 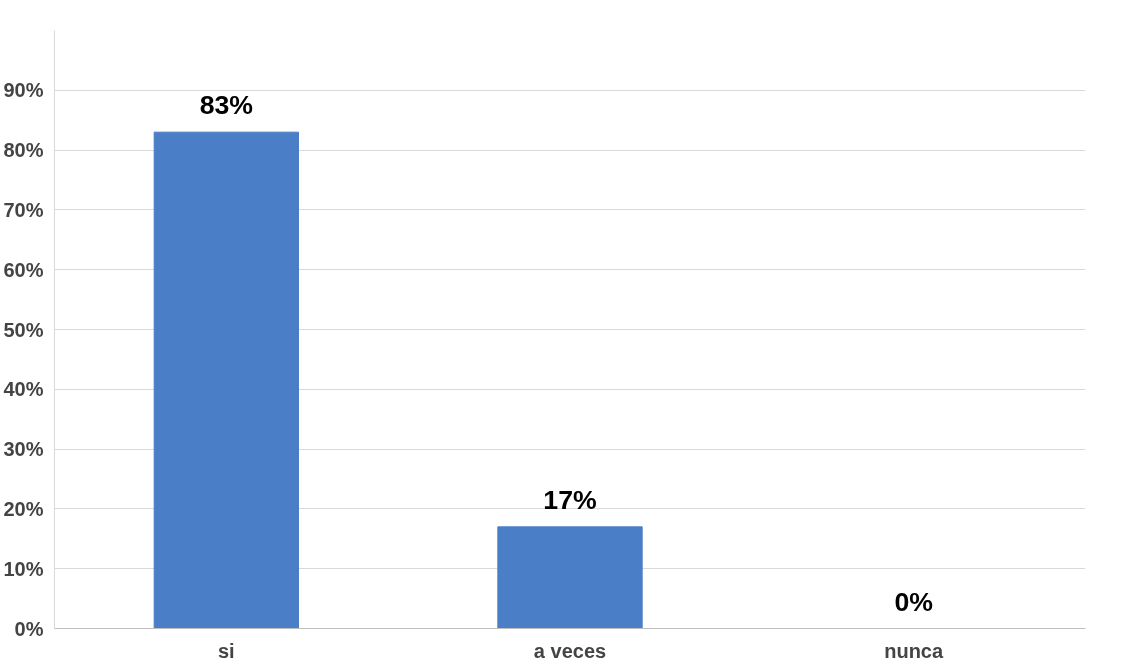 What do you see at coordinates (23, 90) in the screenshot?
I see `y-tick-label: 90%` at bounding box center [23, 90].